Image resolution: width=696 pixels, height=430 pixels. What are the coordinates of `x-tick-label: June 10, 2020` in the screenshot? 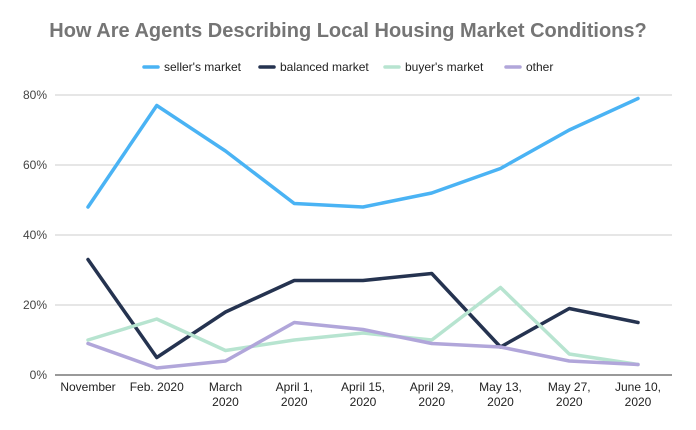 It's located at (638, 394).